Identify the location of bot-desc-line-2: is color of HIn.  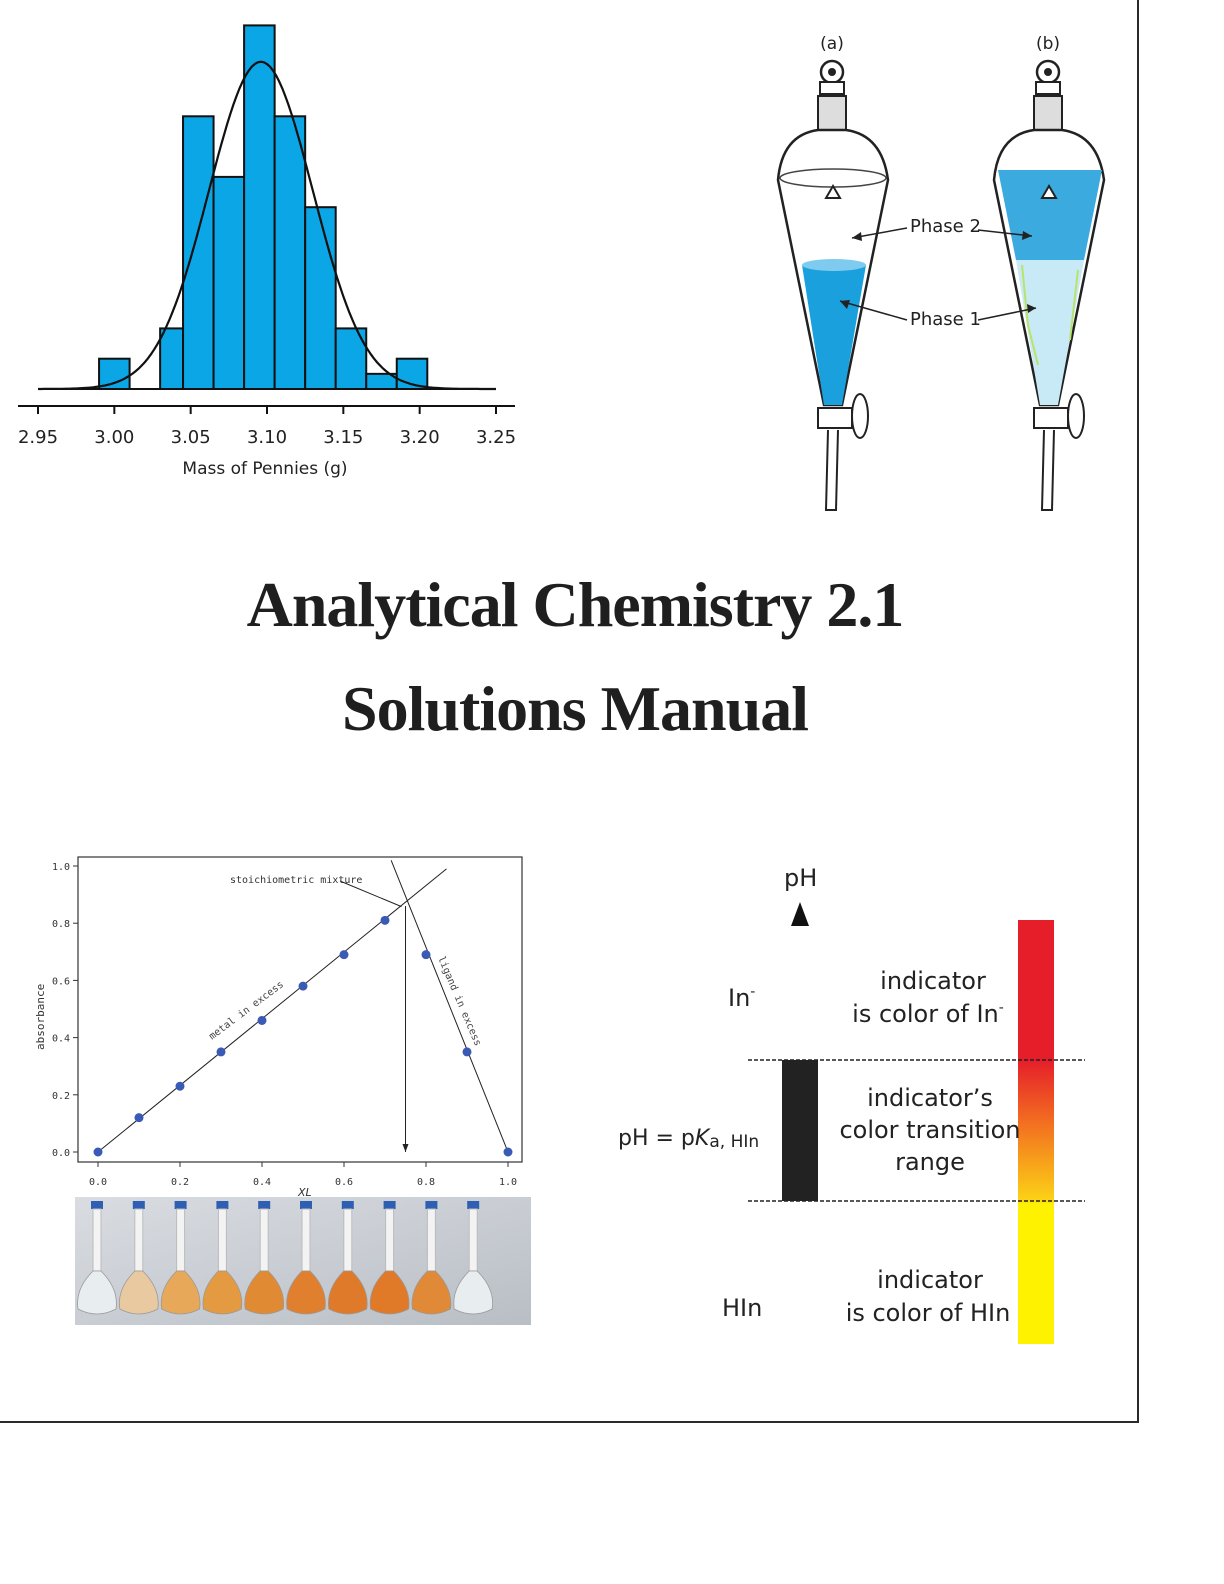
(928, 1313).